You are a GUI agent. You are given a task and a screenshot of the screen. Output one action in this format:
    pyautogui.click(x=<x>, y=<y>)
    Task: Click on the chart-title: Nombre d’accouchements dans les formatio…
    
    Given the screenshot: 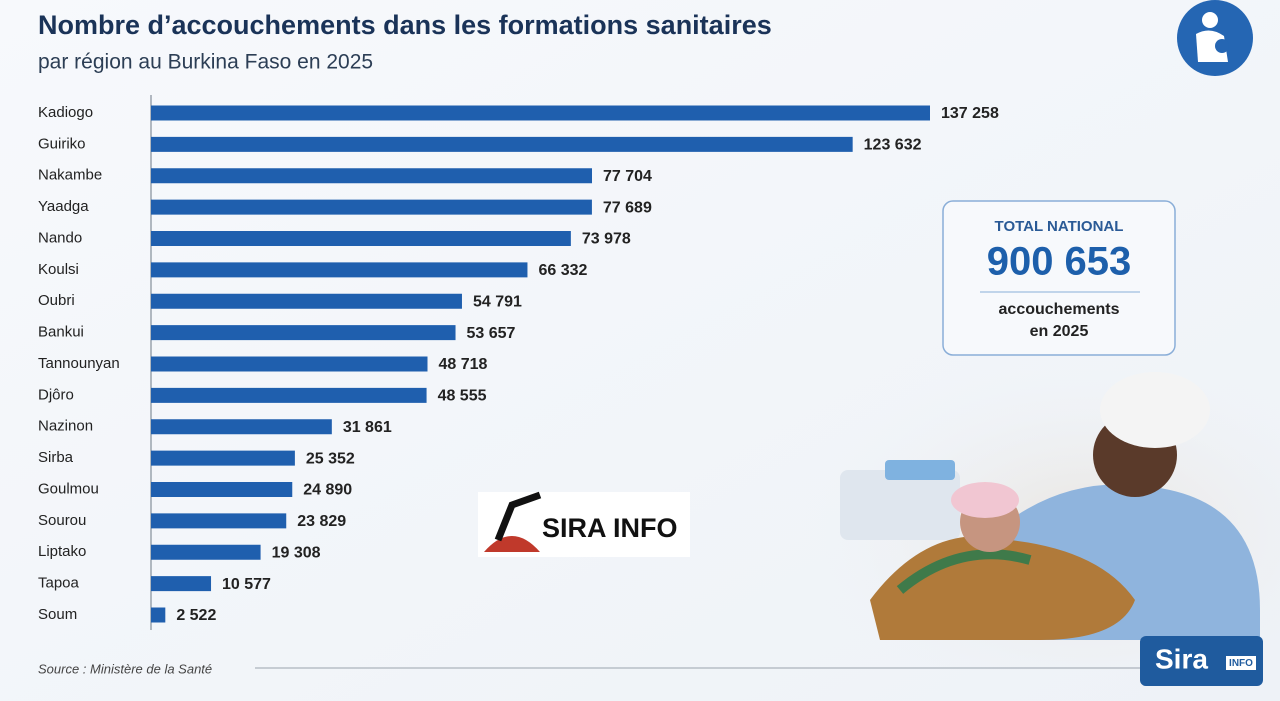 What is the action you would take?
    pyautogui.click(x=405, y=25)
    